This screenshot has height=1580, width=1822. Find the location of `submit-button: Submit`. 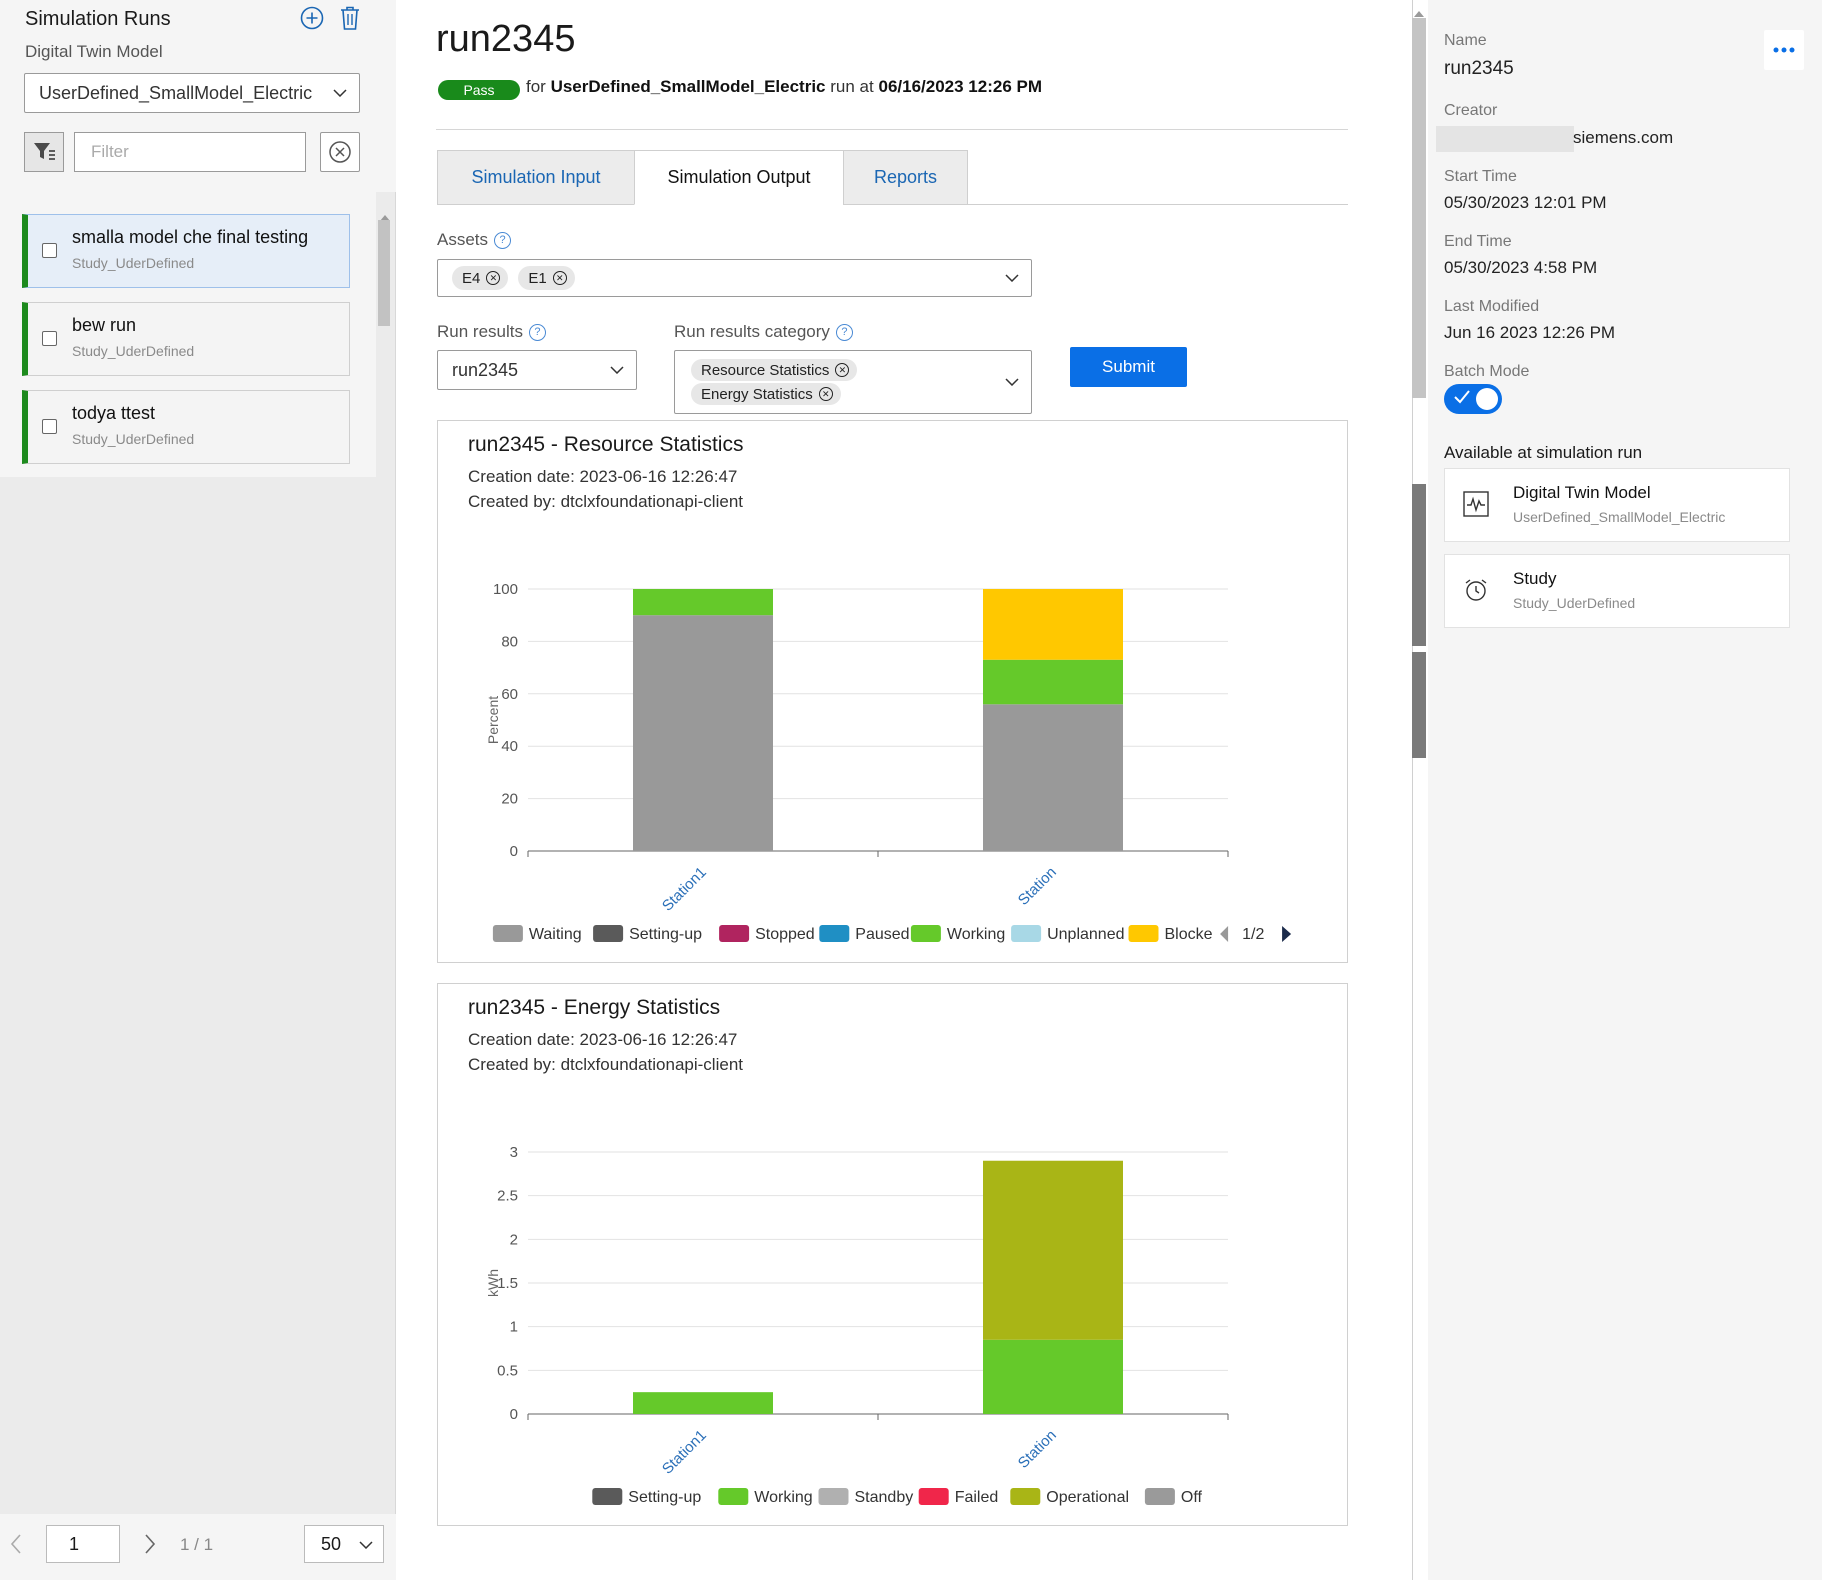

submit-button: Submit is located at coordinates (1128, 367).